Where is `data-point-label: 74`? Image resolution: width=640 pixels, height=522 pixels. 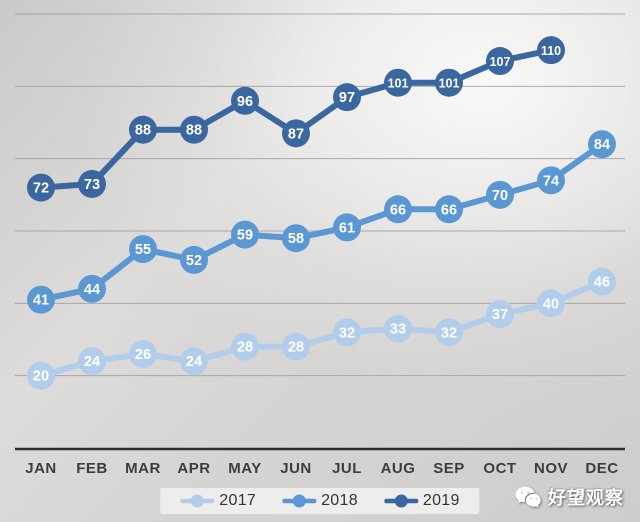
data-point-label: 74 is located at coordinates (551, 181).